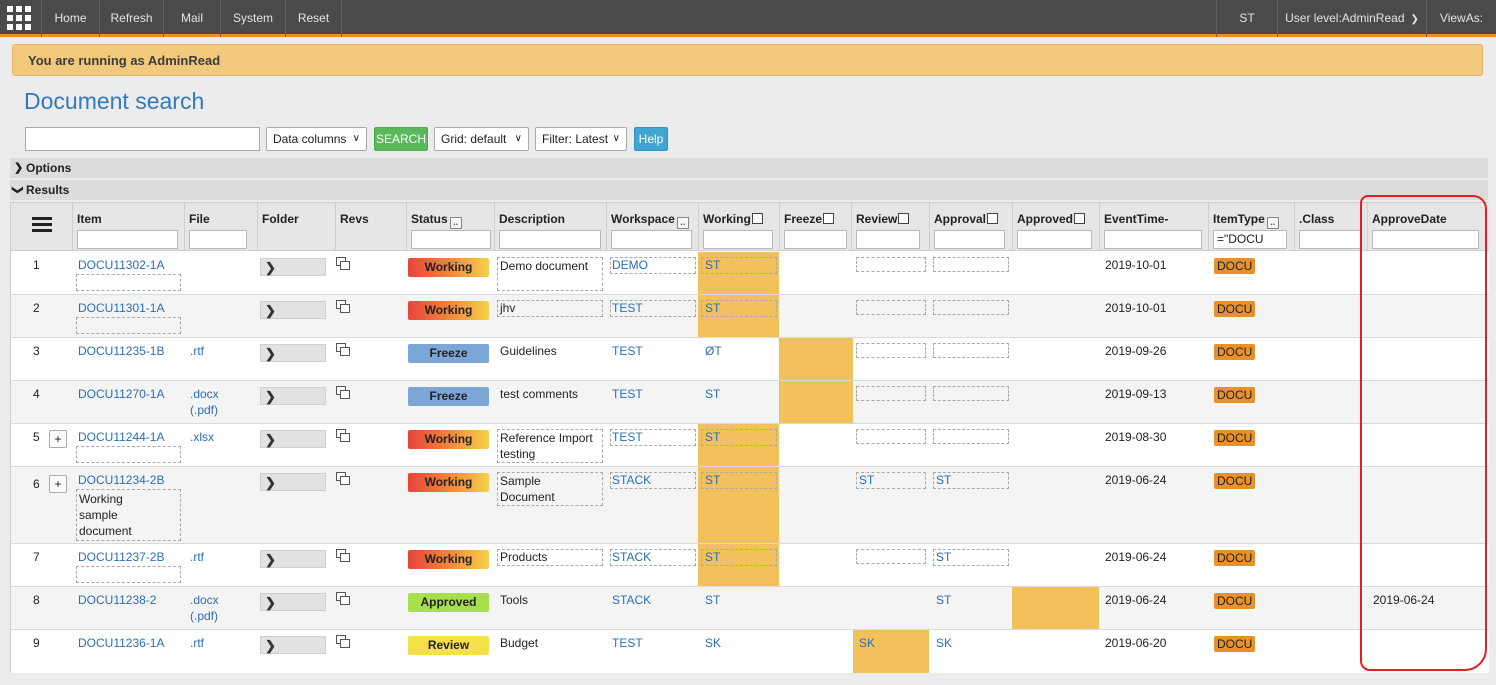 The image size is (1496, 685). What do you see at coordinates (969, 239) in the screenshot?
I see `filter-approval-input` at bounding box center [969, 239].